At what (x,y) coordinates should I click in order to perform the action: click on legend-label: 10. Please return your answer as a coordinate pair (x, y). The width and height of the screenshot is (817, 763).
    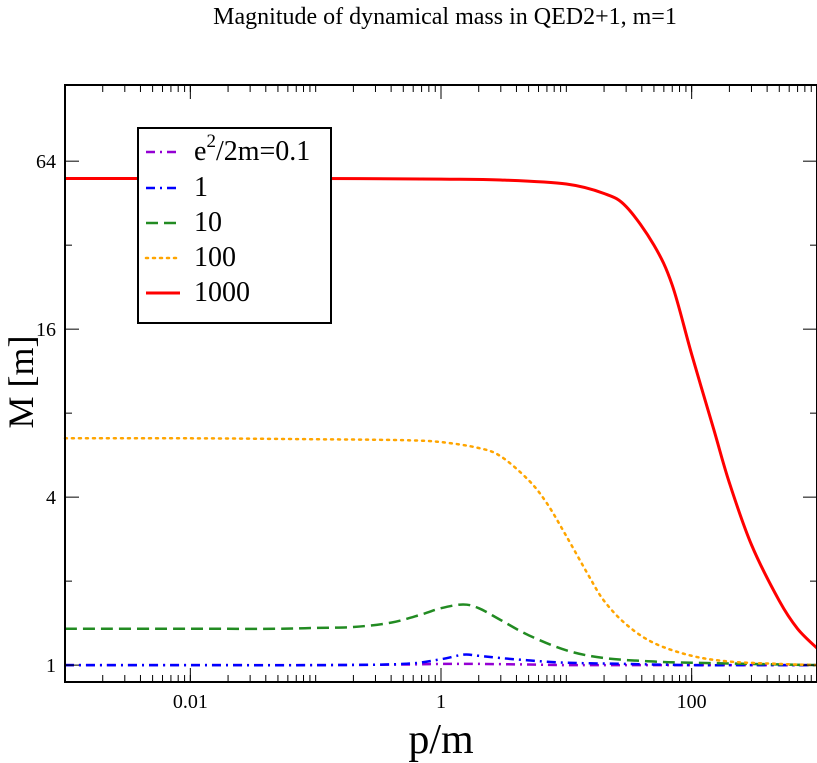
    Looking at the image, I should click on (208, 222).